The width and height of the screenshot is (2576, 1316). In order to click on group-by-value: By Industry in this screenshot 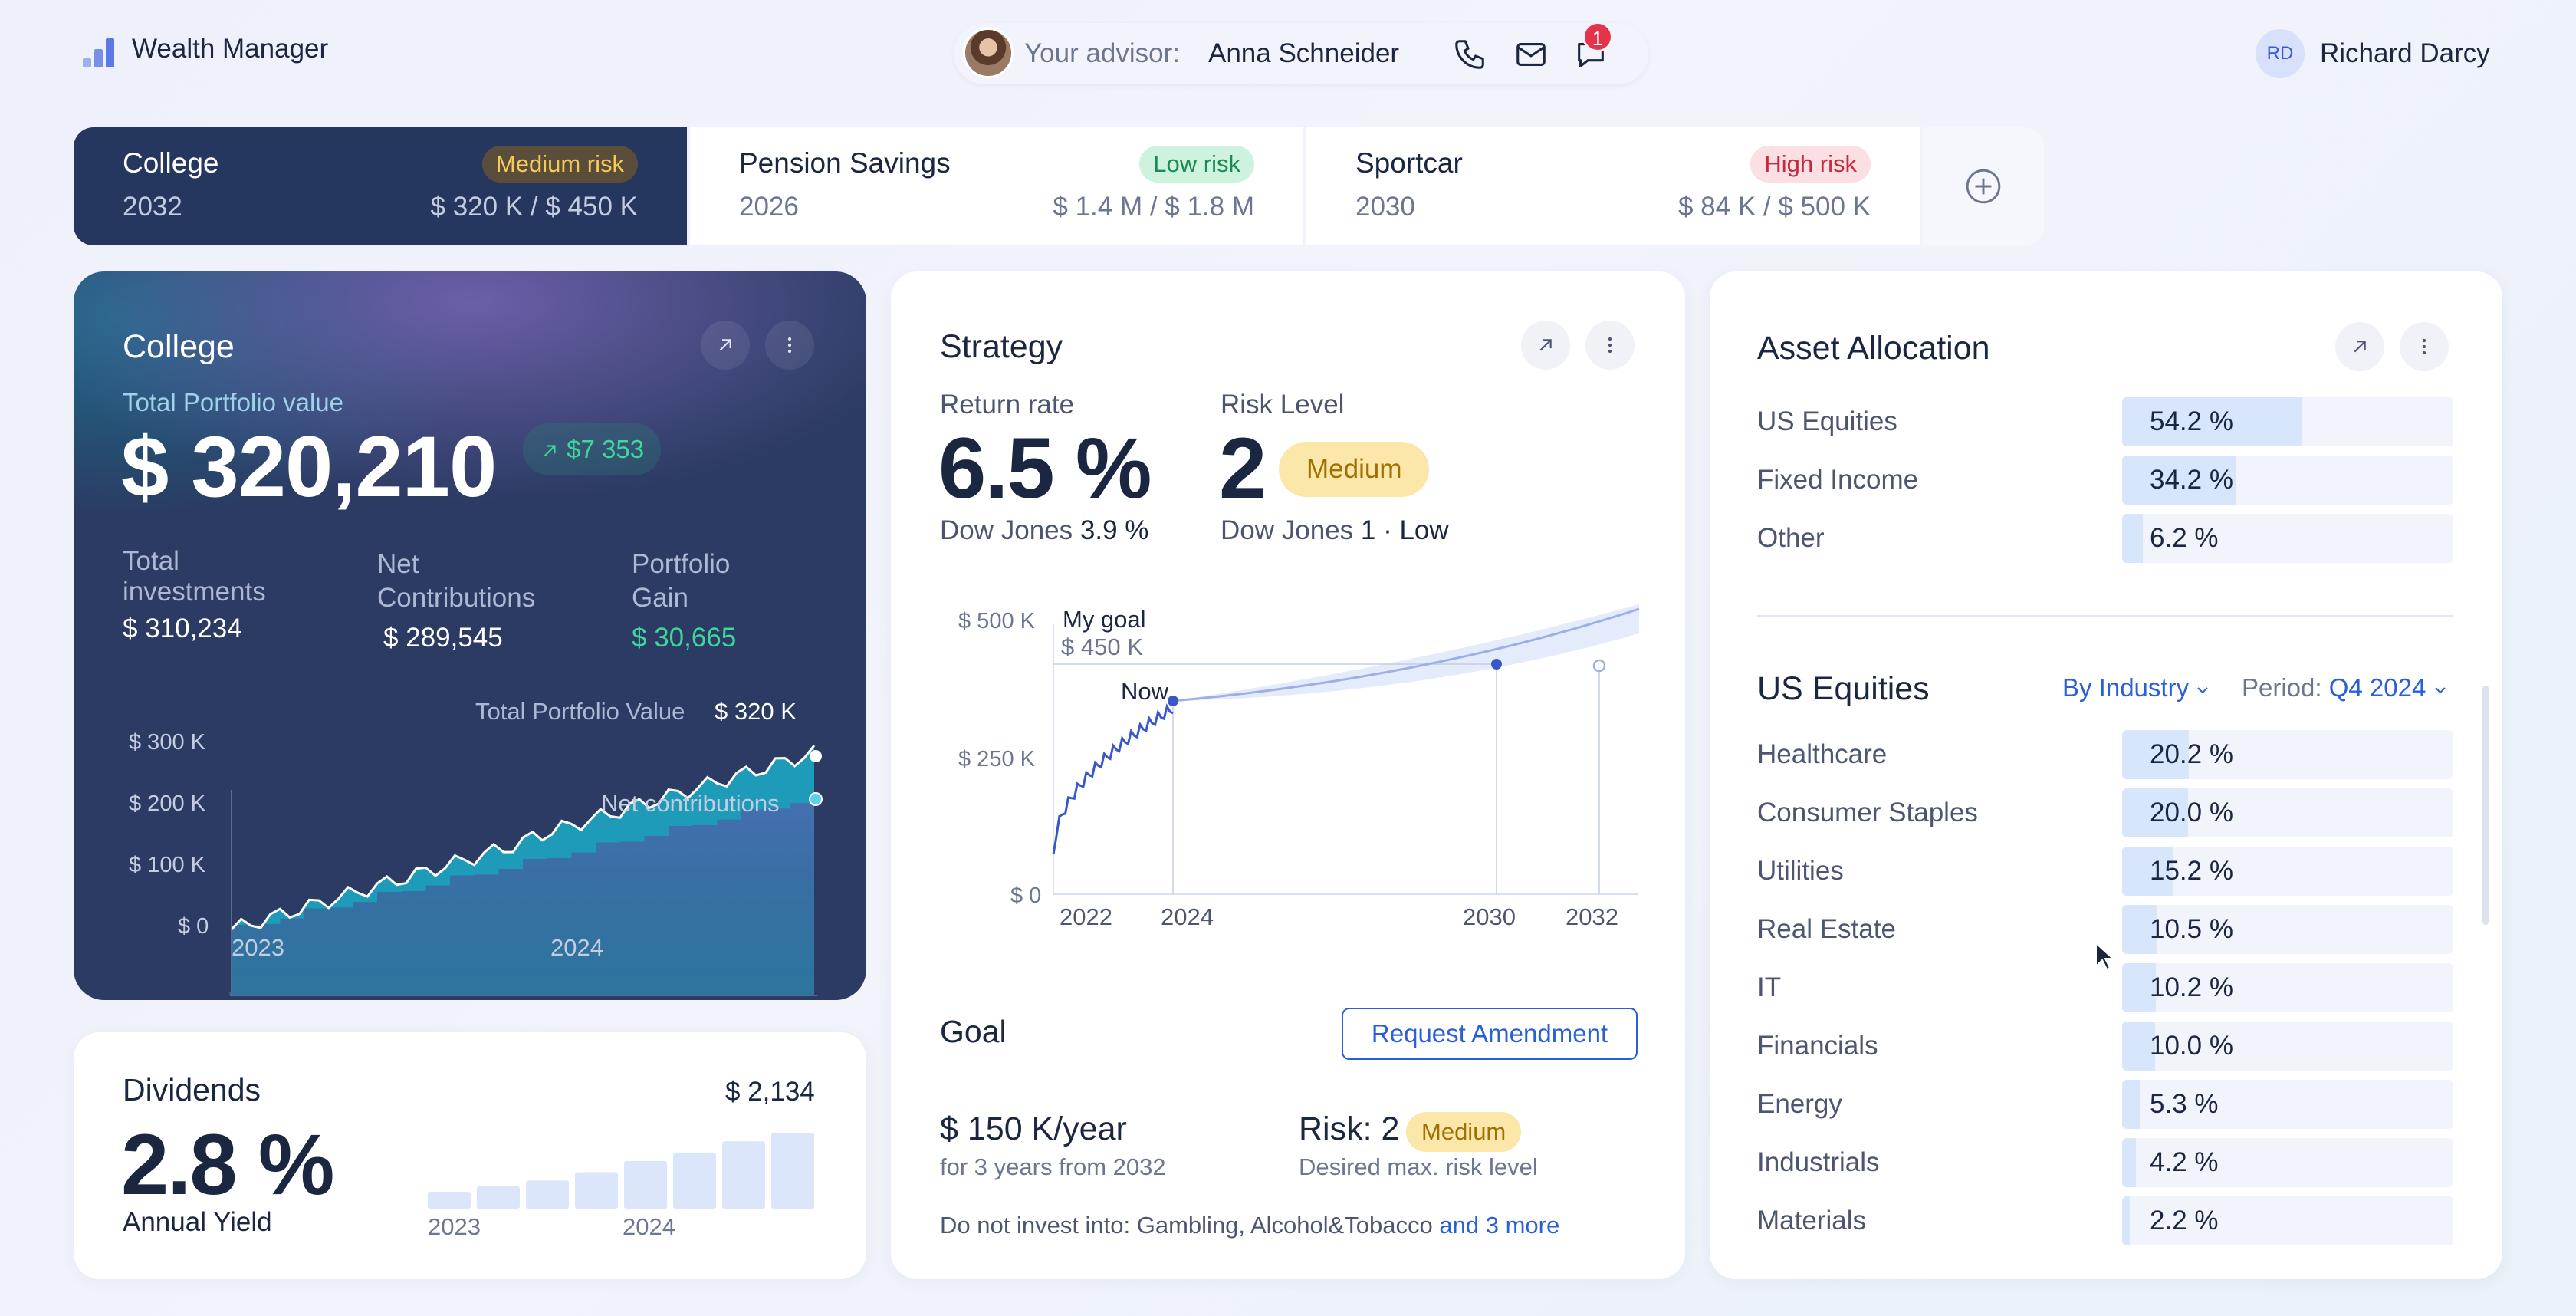, I will do `click(2126, 687)`.